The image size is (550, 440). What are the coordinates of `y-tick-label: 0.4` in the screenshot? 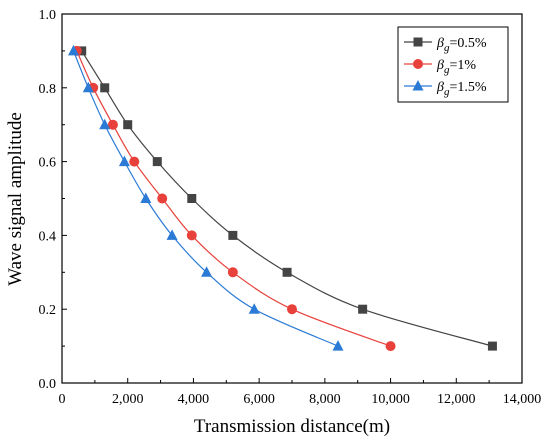 It's located at (48, 236).